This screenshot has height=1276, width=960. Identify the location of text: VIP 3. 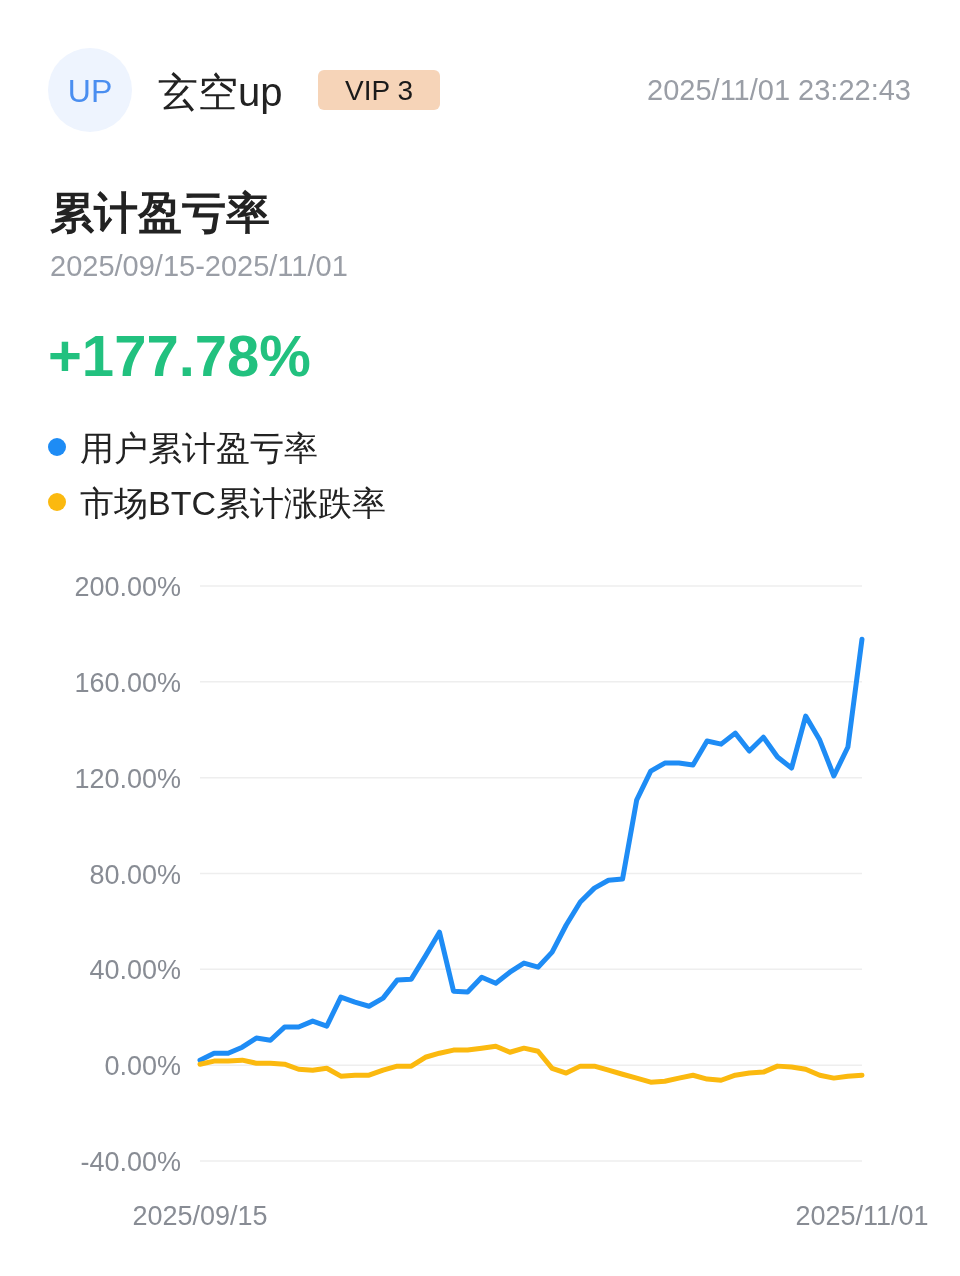
(379, 90).